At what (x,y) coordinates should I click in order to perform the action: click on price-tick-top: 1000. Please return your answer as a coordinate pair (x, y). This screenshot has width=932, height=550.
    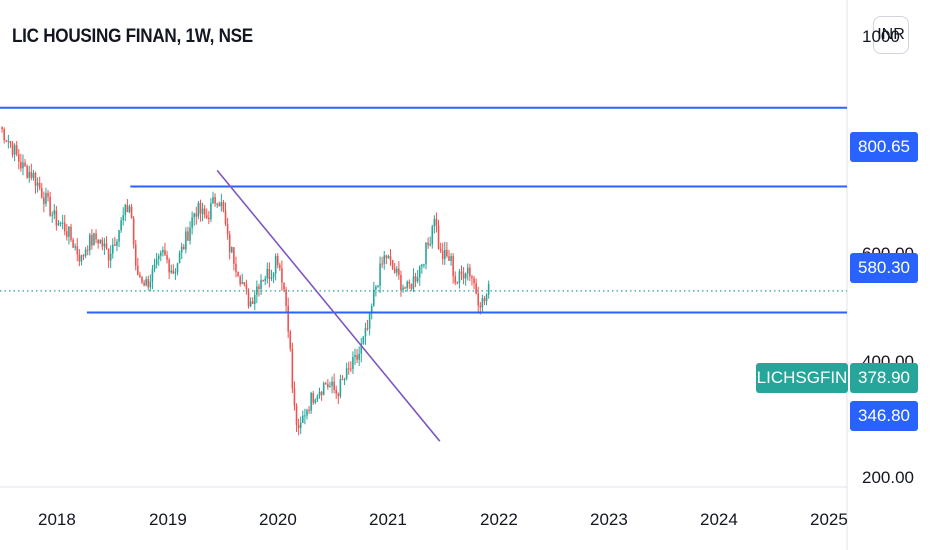
    Looking at the image, I should click on (881, 36).